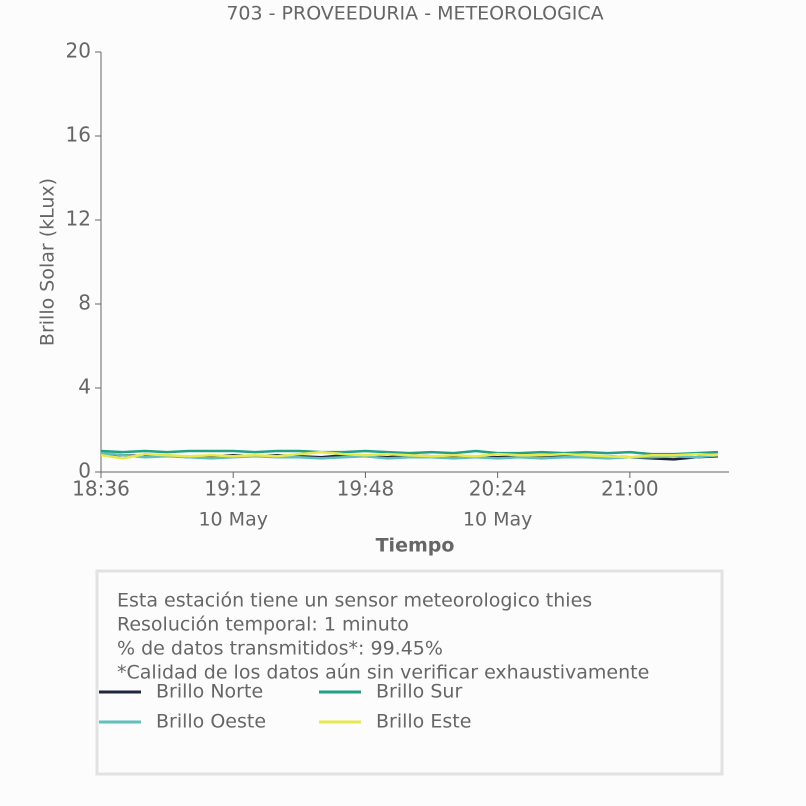 This screenshot has width=806, height=806. I want to click on y-axis-label: Brillo Solar (kLux), so click(48, 262).